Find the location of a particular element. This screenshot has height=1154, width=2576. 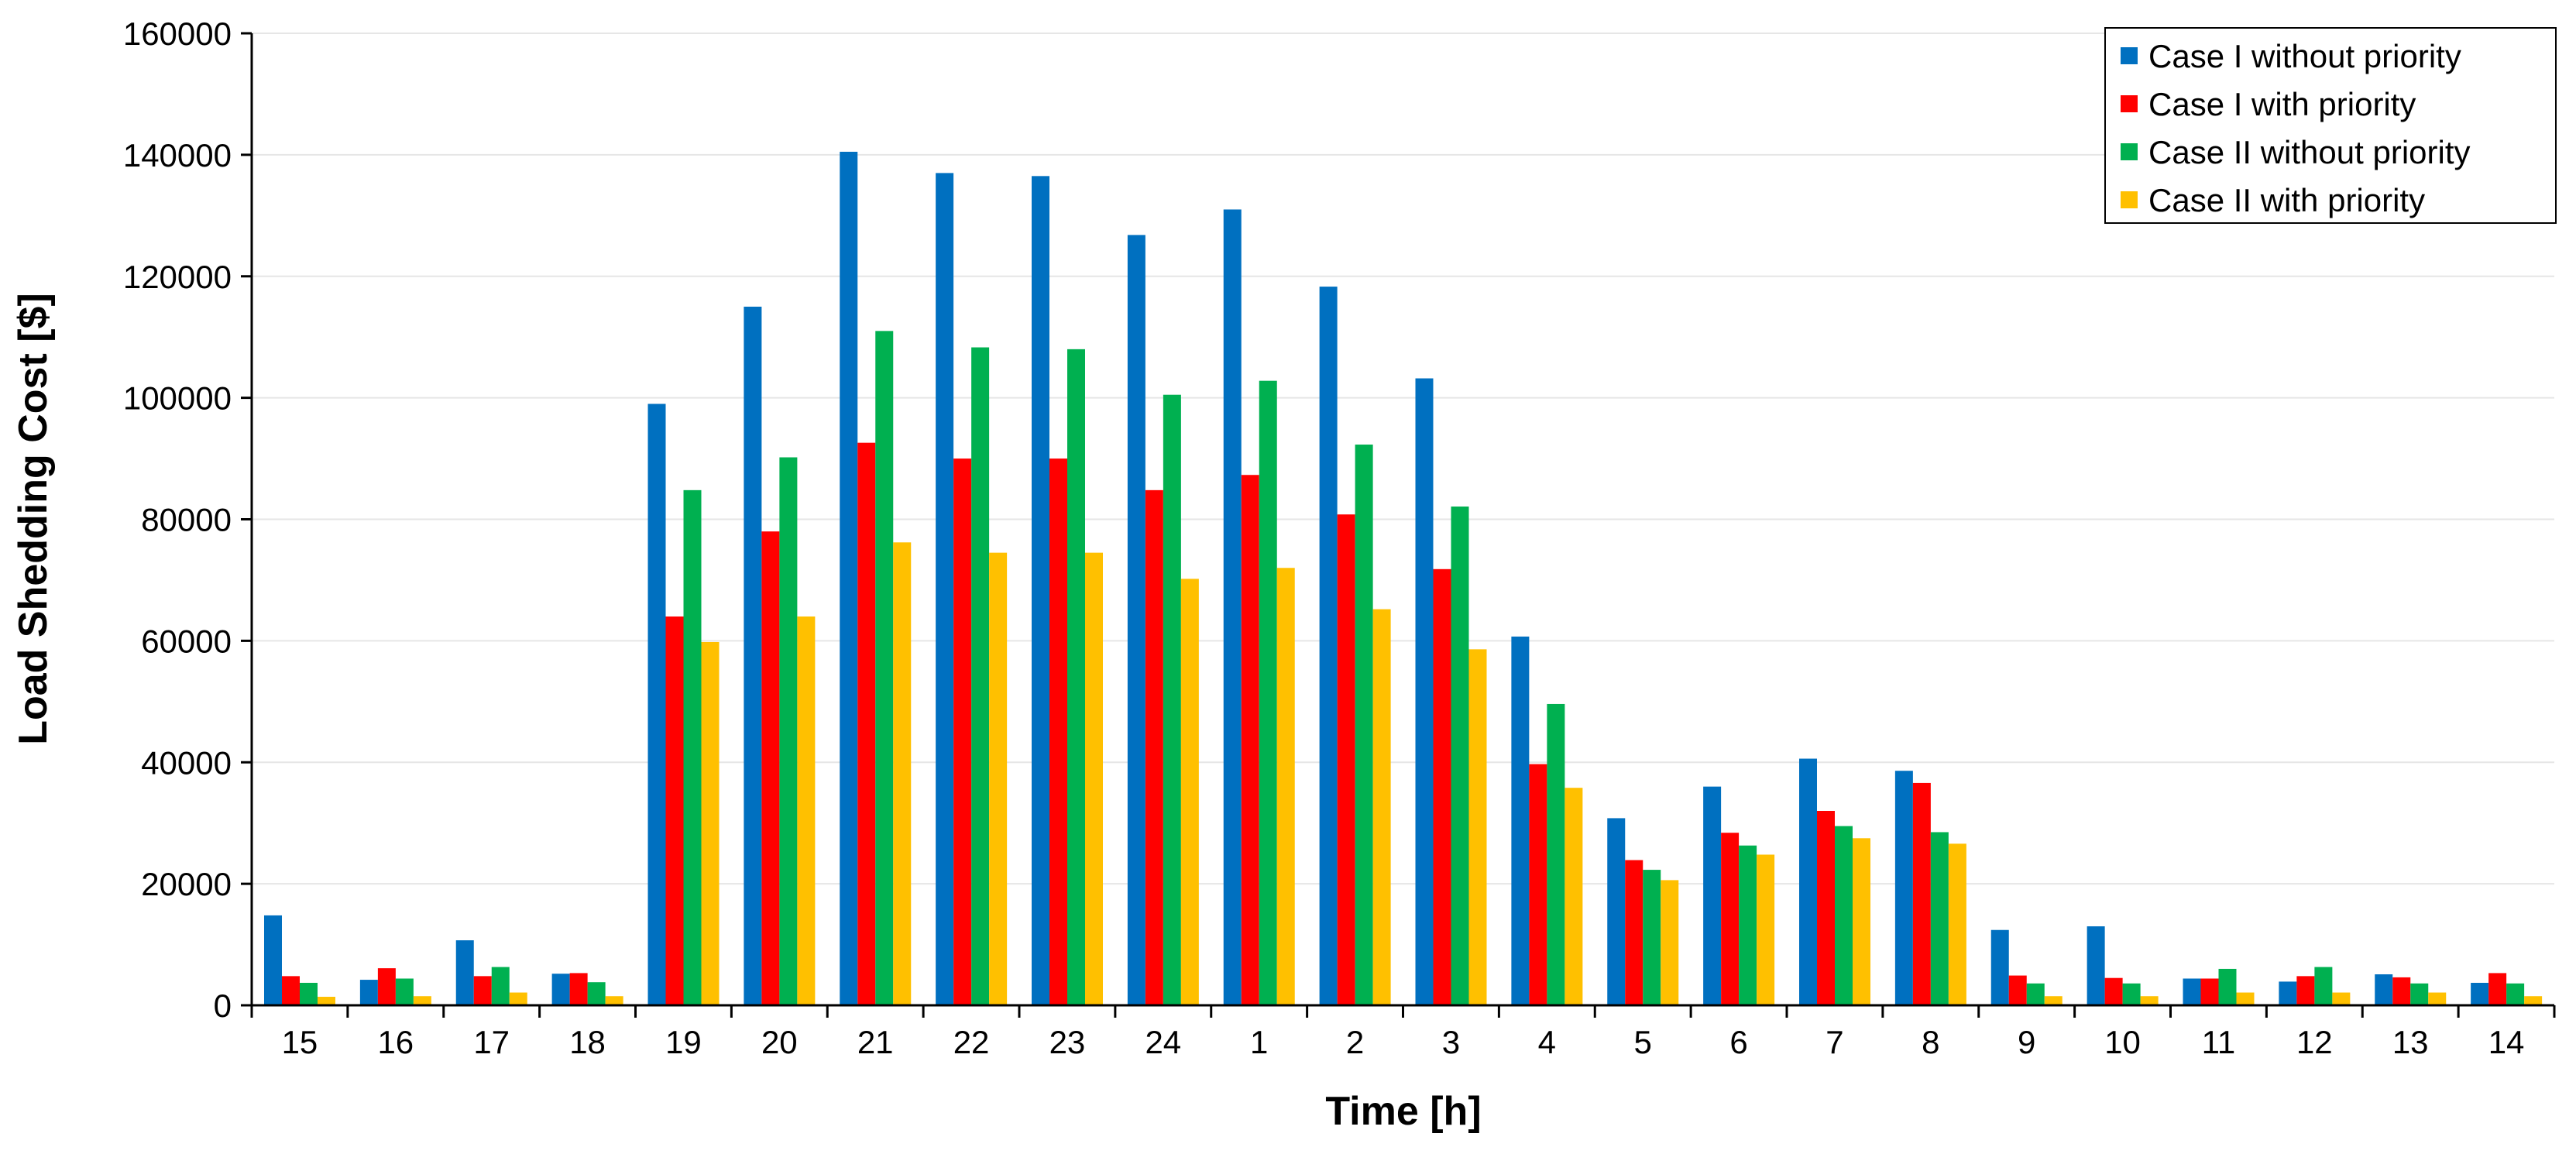

x-axis-title: Time [h] is located at coordinates (1403, 1111).